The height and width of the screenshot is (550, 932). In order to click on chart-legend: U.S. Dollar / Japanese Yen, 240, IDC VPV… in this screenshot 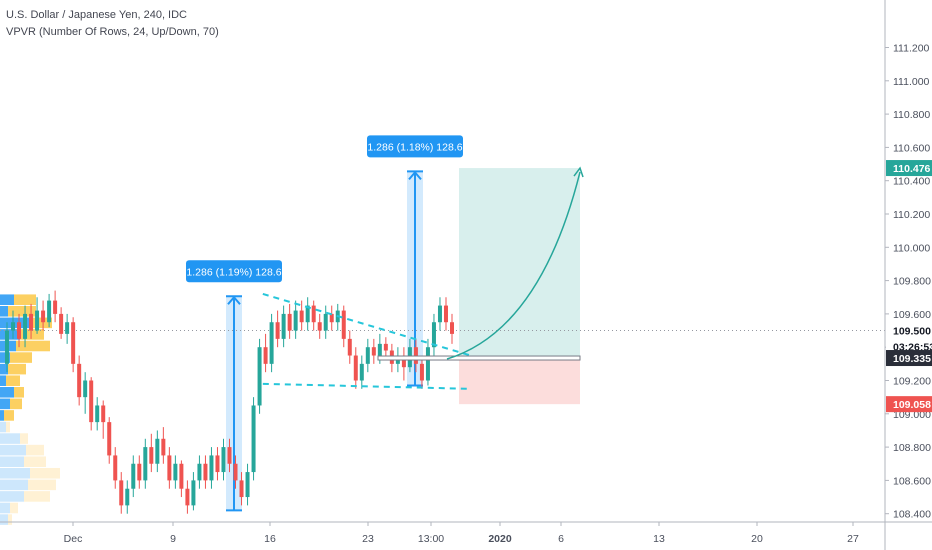, I will do `click(112, 24)`.